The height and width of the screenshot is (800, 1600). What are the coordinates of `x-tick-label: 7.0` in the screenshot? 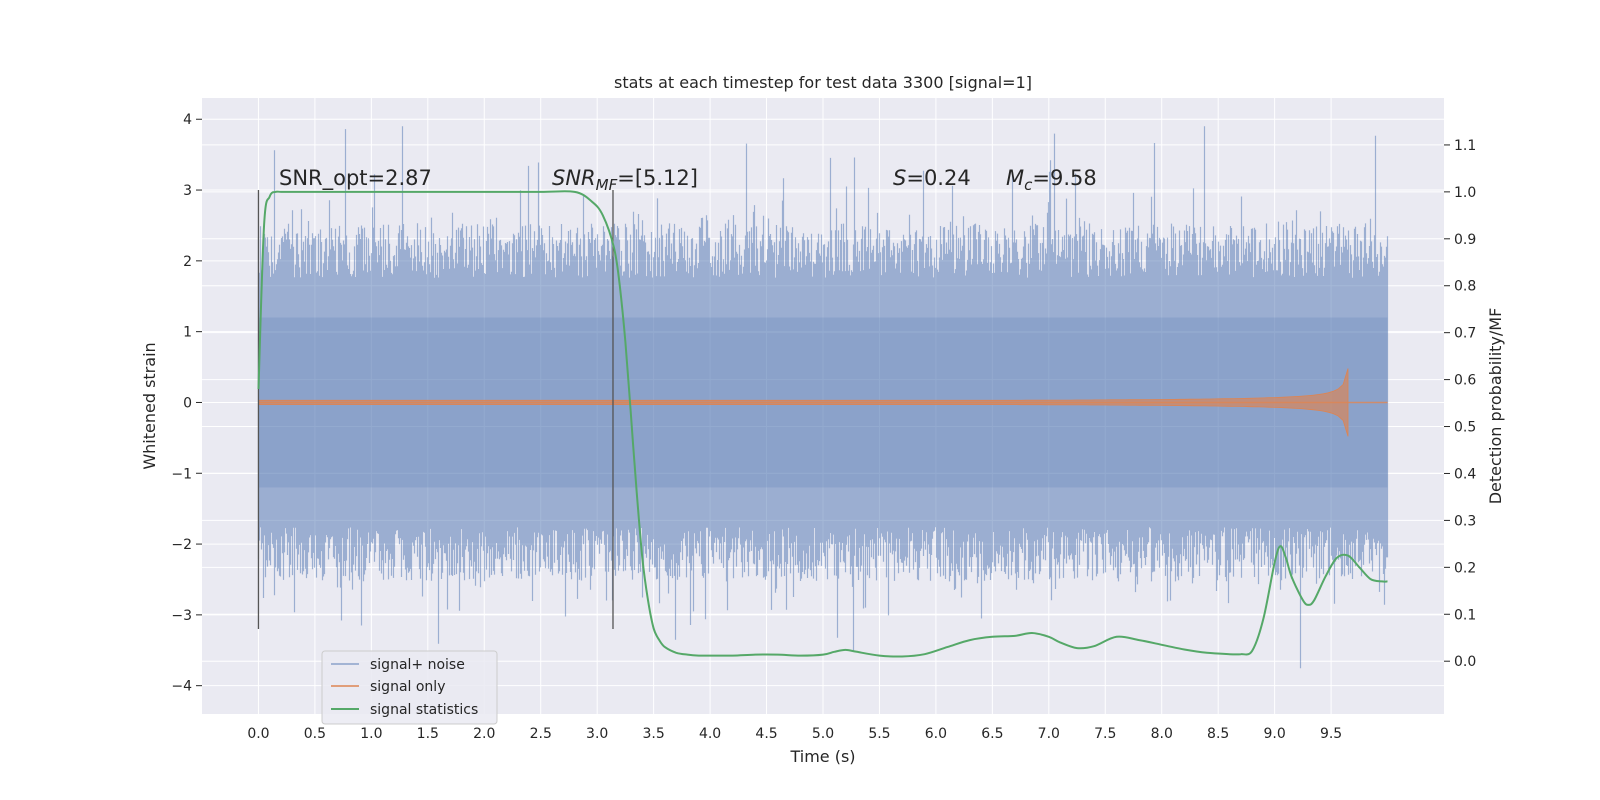 It's located at (1049, 734).